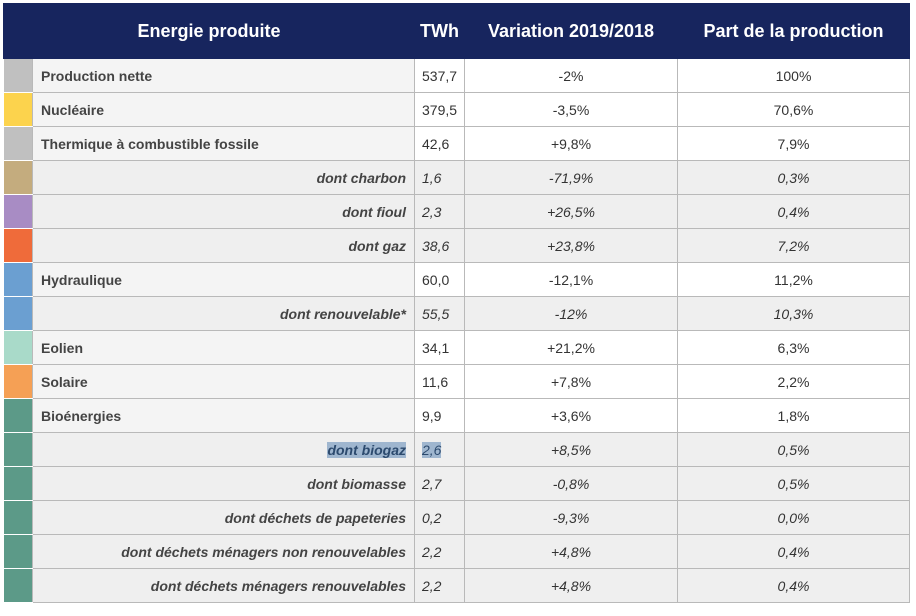  What do you see at coordinates (436, 245) in the screenshot?
I see `twh-cell-text: 38,6` at bounding box center [436, 245].